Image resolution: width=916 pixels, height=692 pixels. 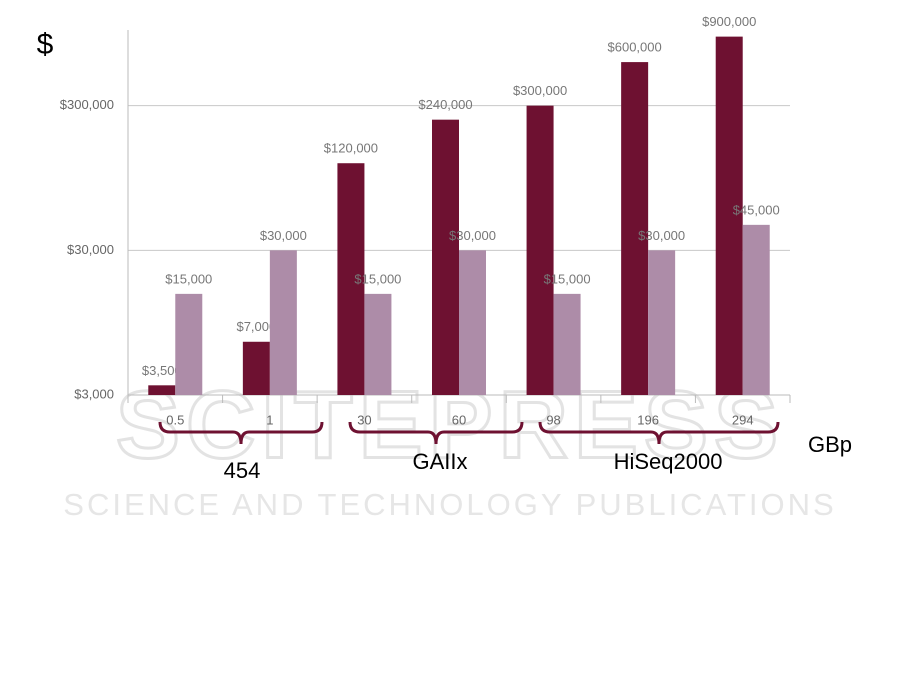 What do you see at coordinates (45, 44) in the screenshot?
I see `y-axis-label: $` at bounding box center [45, 44].